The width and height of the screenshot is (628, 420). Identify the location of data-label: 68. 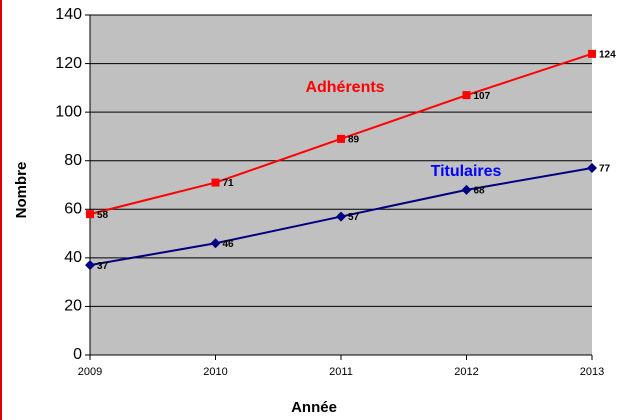
(480, 190).